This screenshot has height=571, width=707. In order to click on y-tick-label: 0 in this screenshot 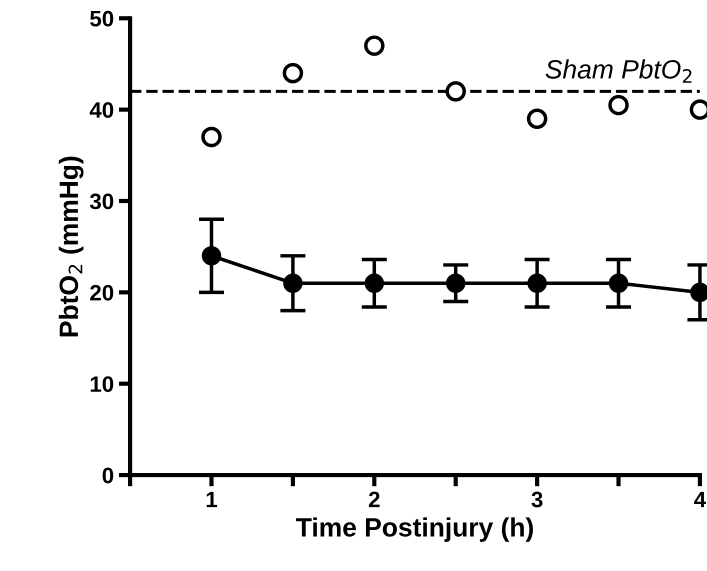, I will do `click(108, 476)`.